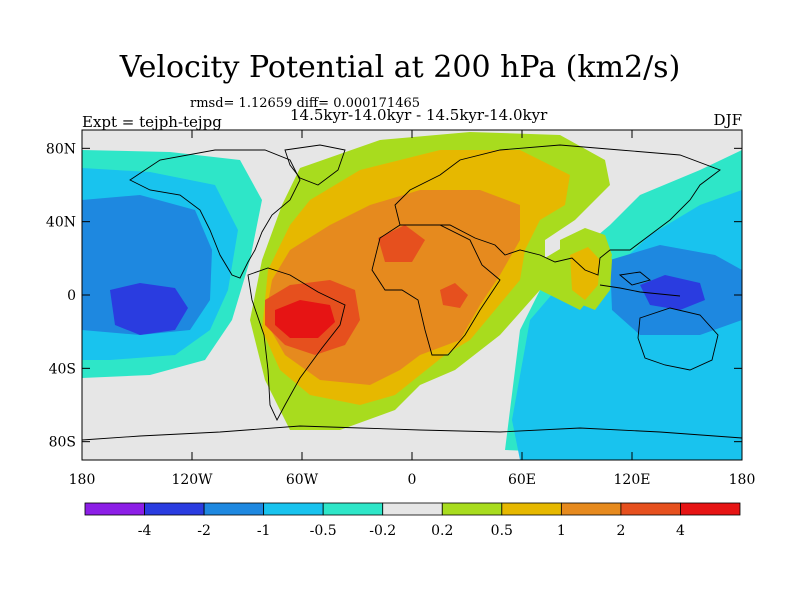 This screenshot has width=800, height=600. I want to click on x-tick-label: 60W, so click(302, 480).